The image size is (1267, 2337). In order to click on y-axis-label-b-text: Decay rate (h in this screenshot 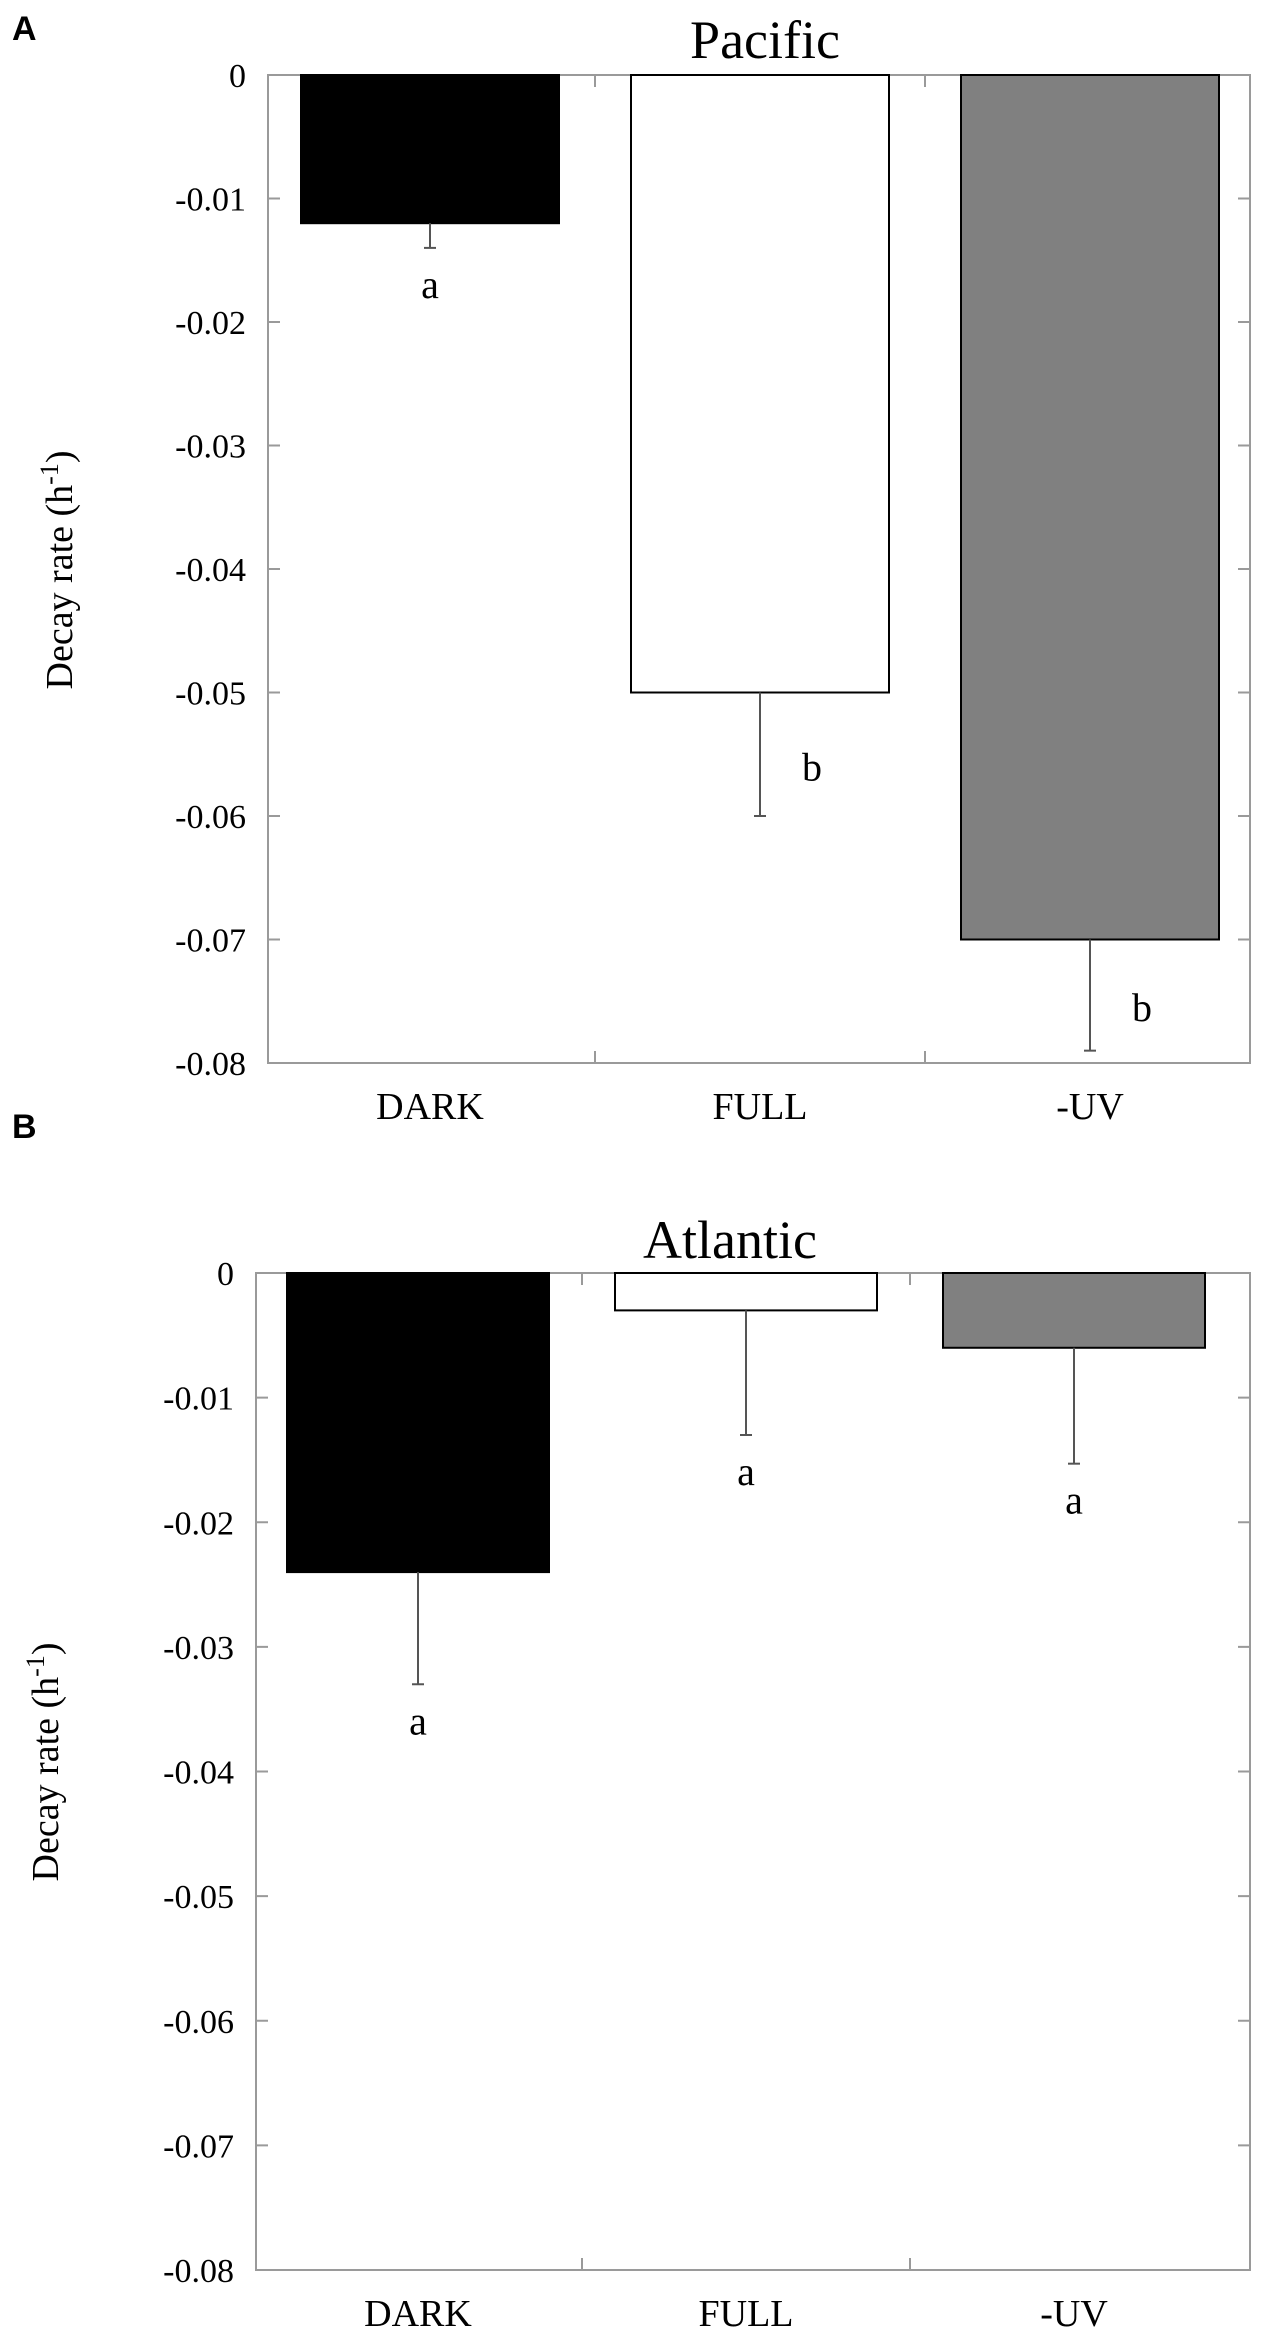, I will do `click(46, 1779)`.